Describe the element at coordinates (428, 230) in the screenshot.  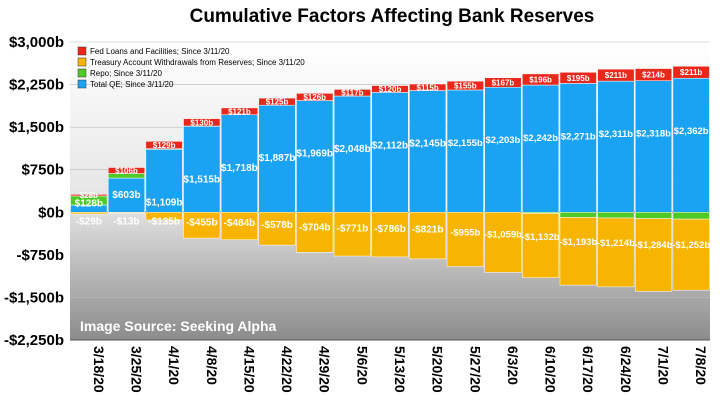
I see `data-label-treasury-account: -$821b` at that location.